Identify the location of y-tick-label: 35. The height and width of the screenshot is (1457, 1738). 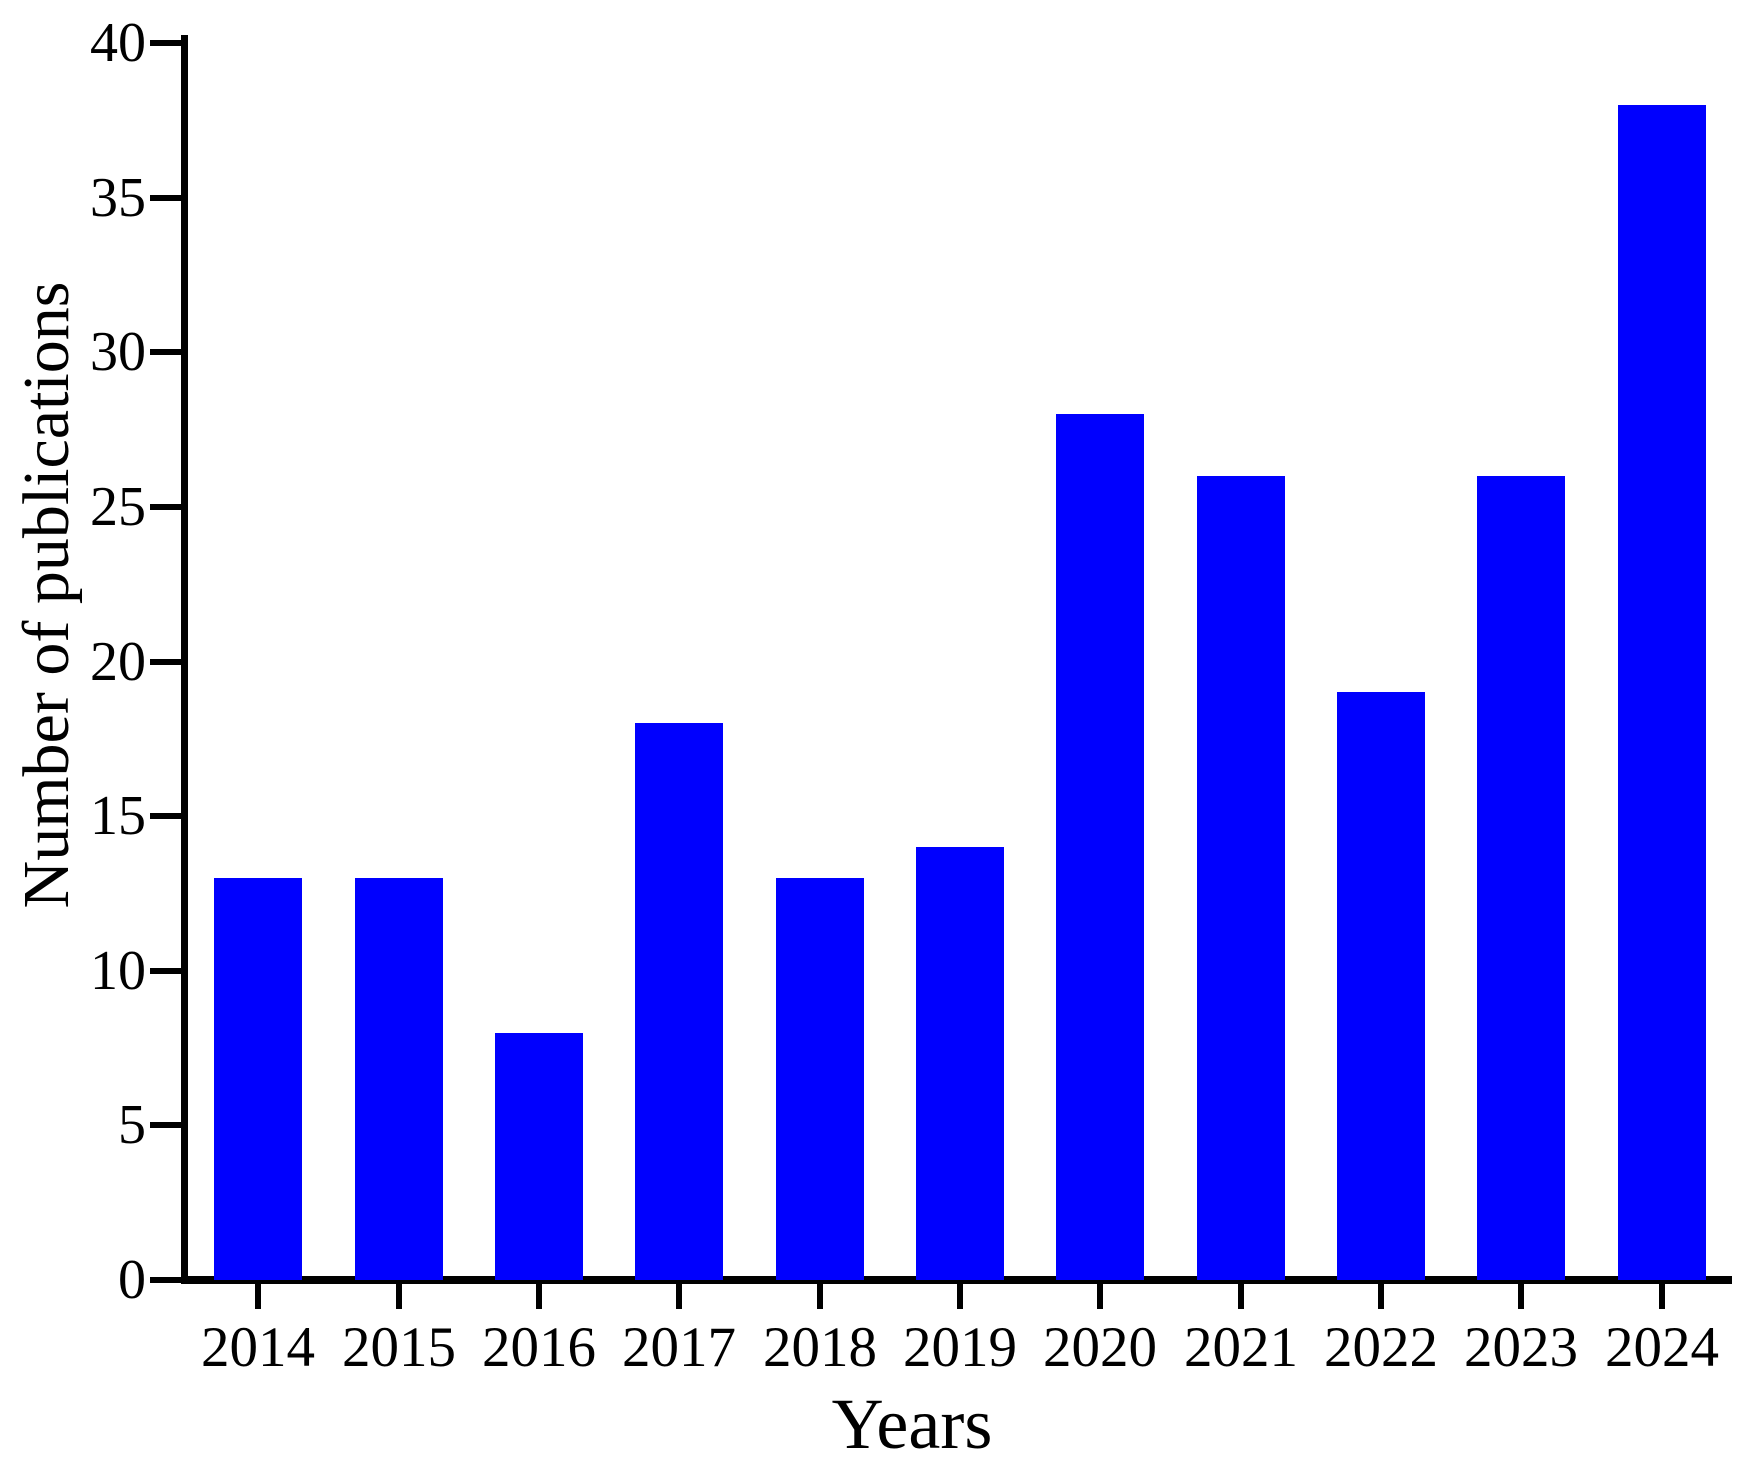
(118, 198).